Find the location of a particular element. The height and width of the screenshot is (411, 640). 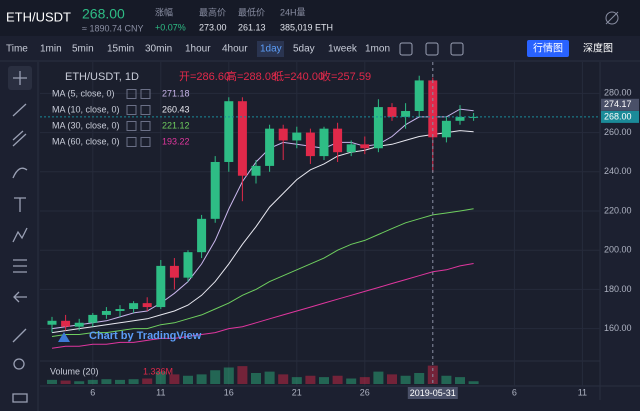

watermark: Chart by TradingView is located at coordinates (145, 336).